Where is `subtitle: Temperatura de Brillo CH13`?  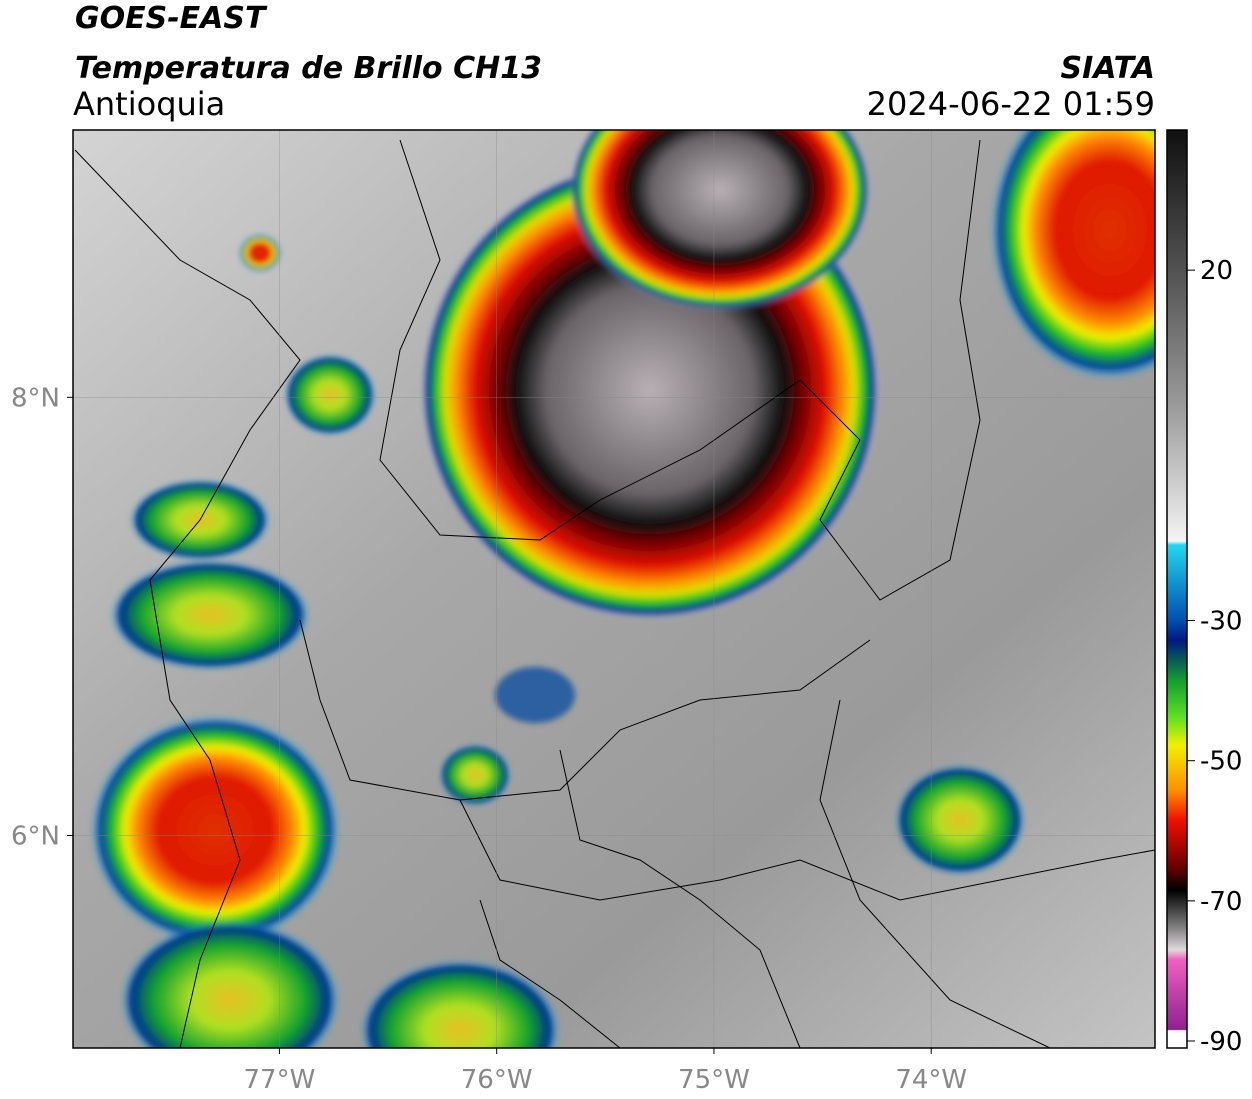
subtitle: Temperatura de Brillo CH13 is located at coordinates (308, 68).